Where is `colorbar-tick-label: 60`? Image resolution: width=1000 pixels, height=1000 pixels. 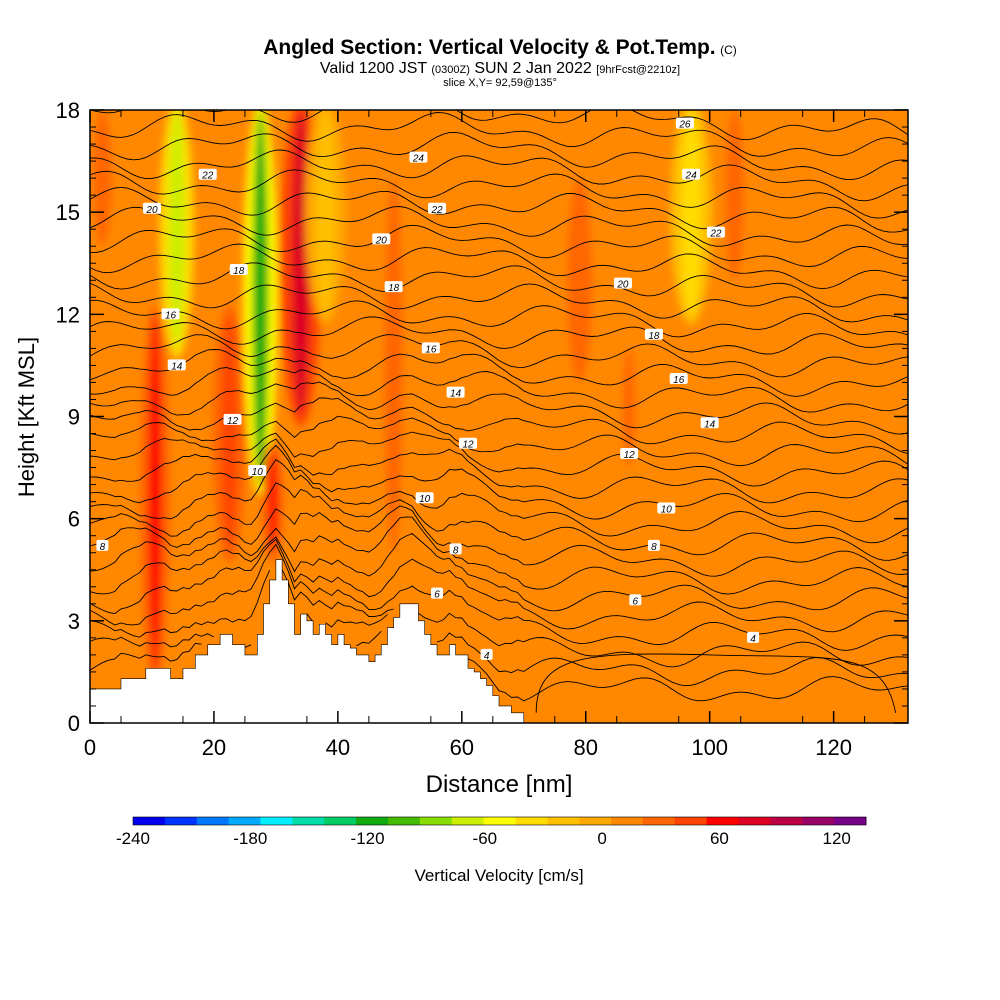 colorbar-tick-label: 60 is located at coordinates (719, 838).